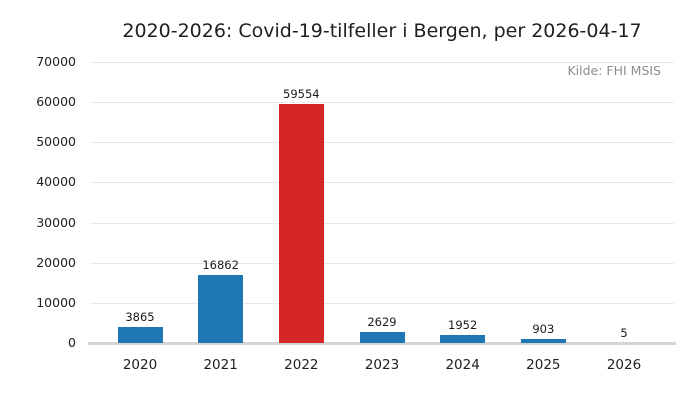 This screenshot has width=700, height=400. Describe the element at coordinates (221, 309) in the screenshot. I see `bar-2021` at that location.